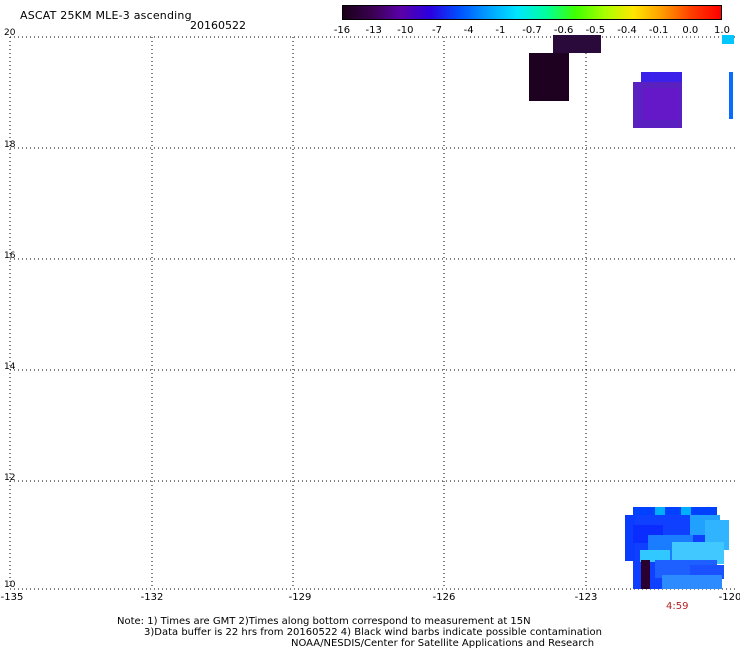  Describe the element at coordinates (690, 30) in the screenshot. I see `colorbar-tick-label: 0.0` at that location.